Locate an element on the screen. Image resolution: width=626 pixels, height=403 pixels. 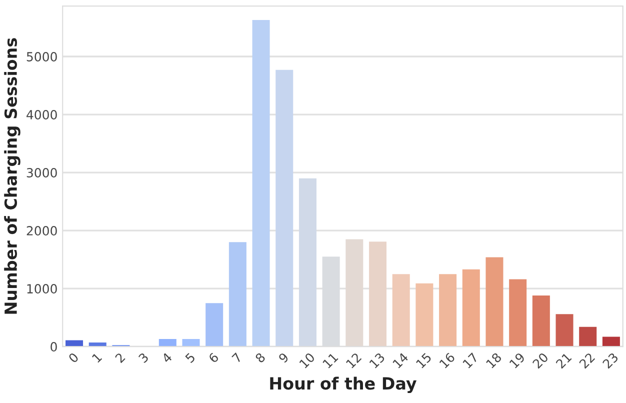
x-tick-label: 21 is located at coordinates (563, 360).